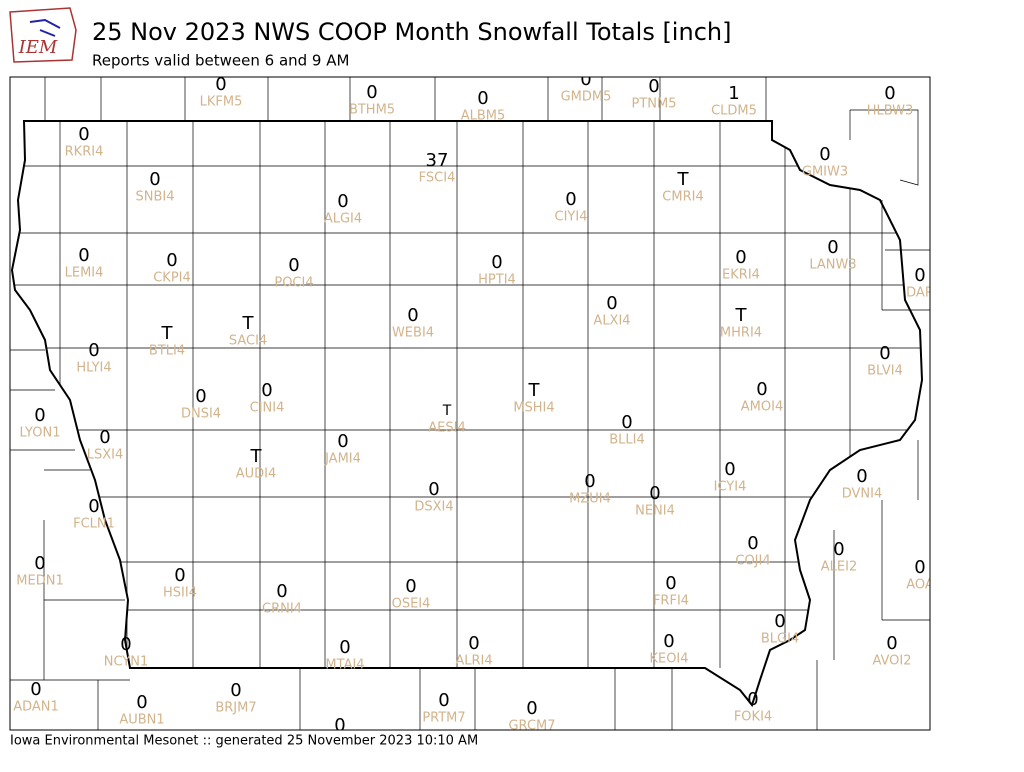 This screenshot has width=1024, height=772. What do you see at coordinates (862, 494) in the screenshot?
I see `station-id: DVNI4` at bounding box center [862, 494].